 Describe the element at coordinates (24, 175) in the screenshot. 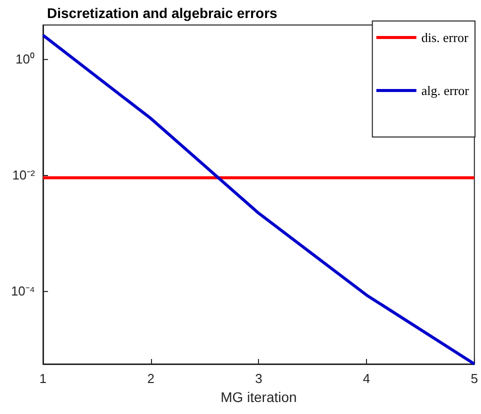

I see `y-tick-label: 10⁻²` at that location.